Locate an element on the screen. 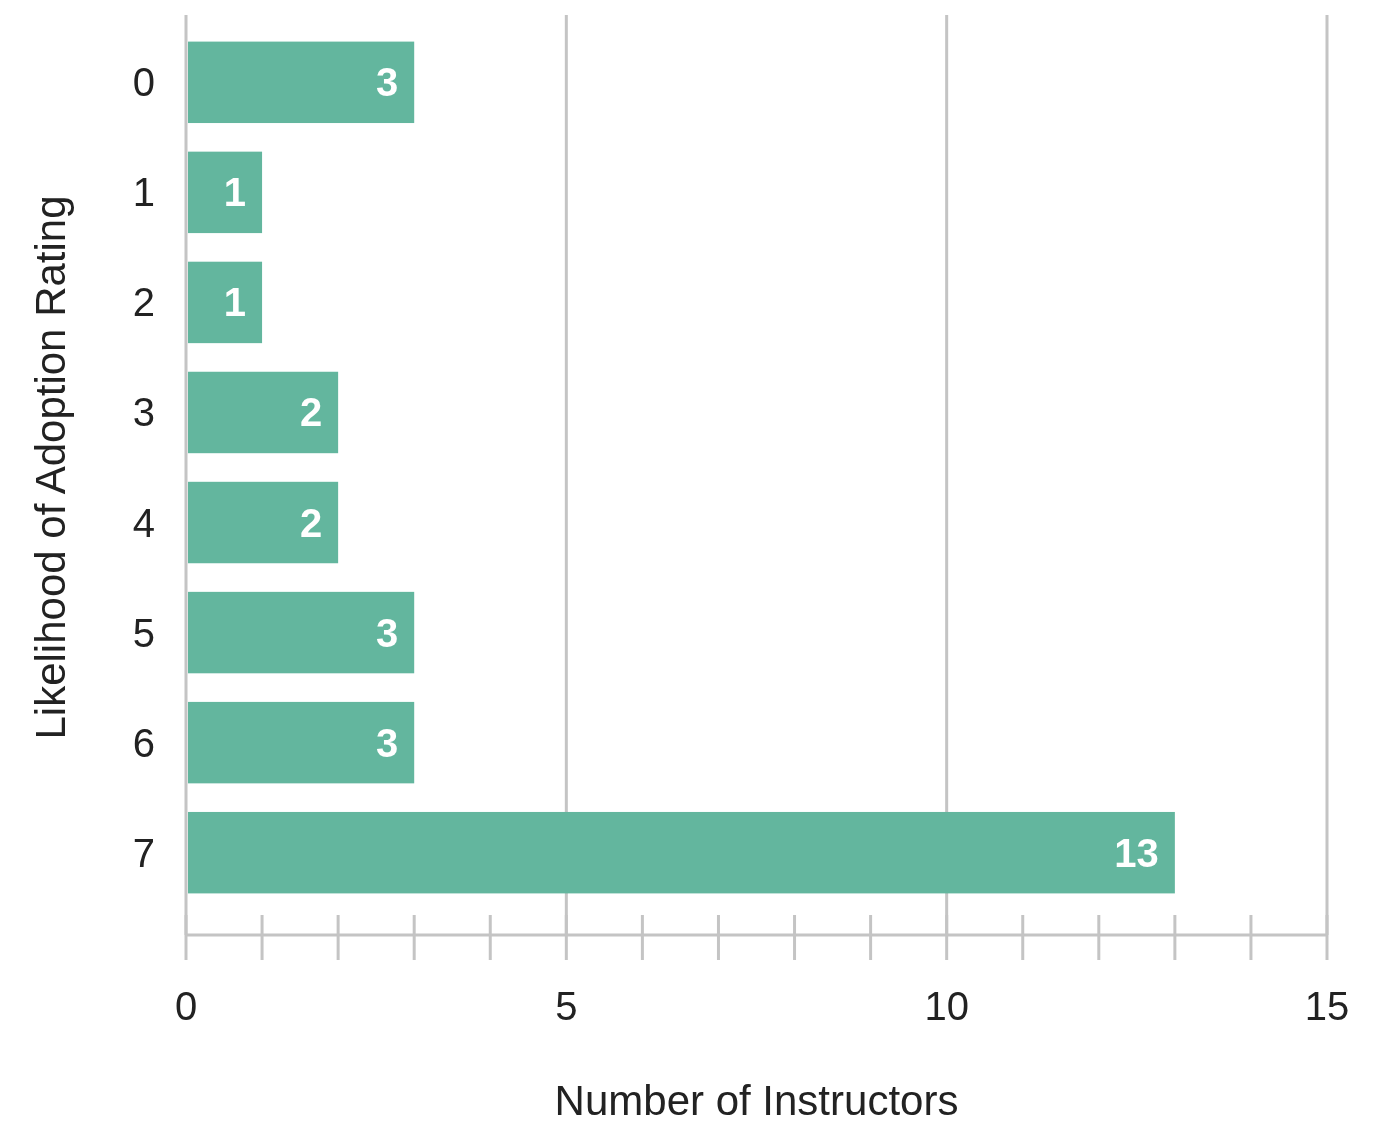  data-label: 13 is located at coordinates (1136, 852).